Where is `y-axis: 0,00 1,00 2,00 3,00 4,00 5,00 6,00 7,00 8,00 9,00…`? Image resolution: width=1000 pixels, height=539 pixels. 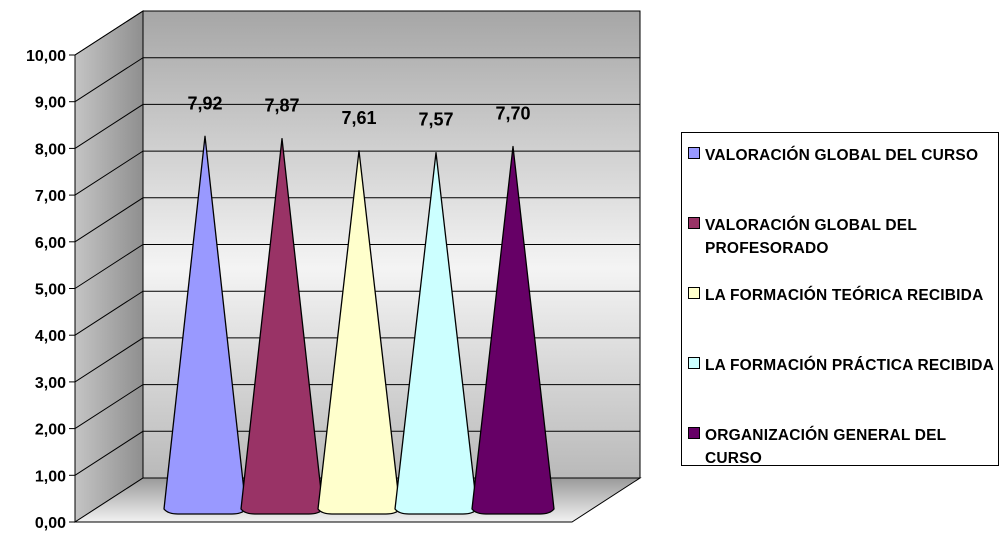
y-axis: 0,00 1,00 2,00 3,00 4,00 5,00 6,00 7,00 8,00 9,00… is located at coordinates (51, 290).